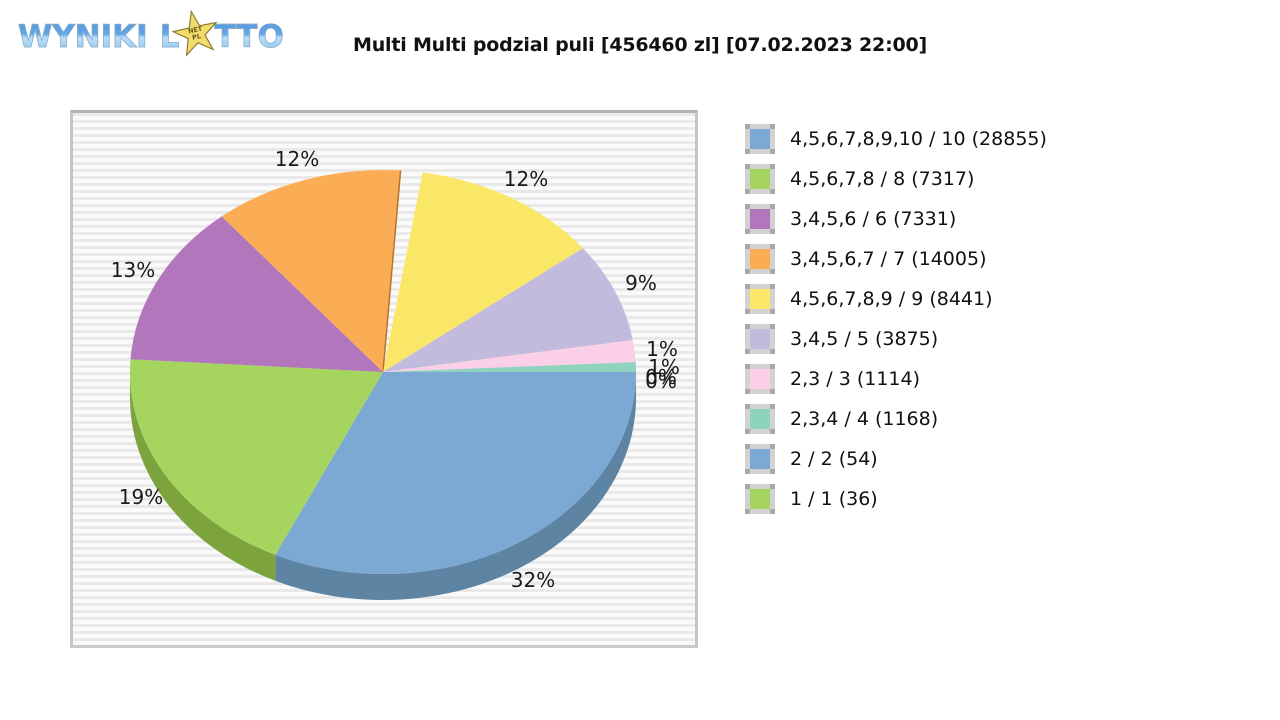  I want to click on logo-word-wyniki: WYNIKI, so click(83, 37).